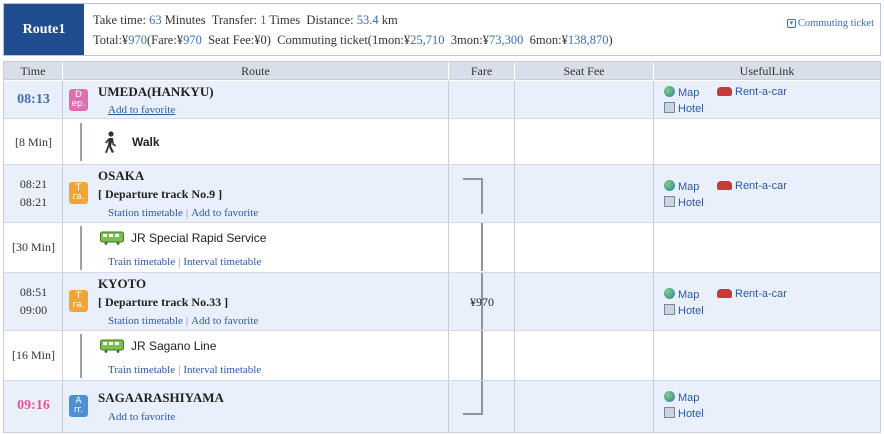  Describe the element at coordinates (548, 40) in the screenshot. I see `commute-6mon-label: 6mon:¥` at that location.